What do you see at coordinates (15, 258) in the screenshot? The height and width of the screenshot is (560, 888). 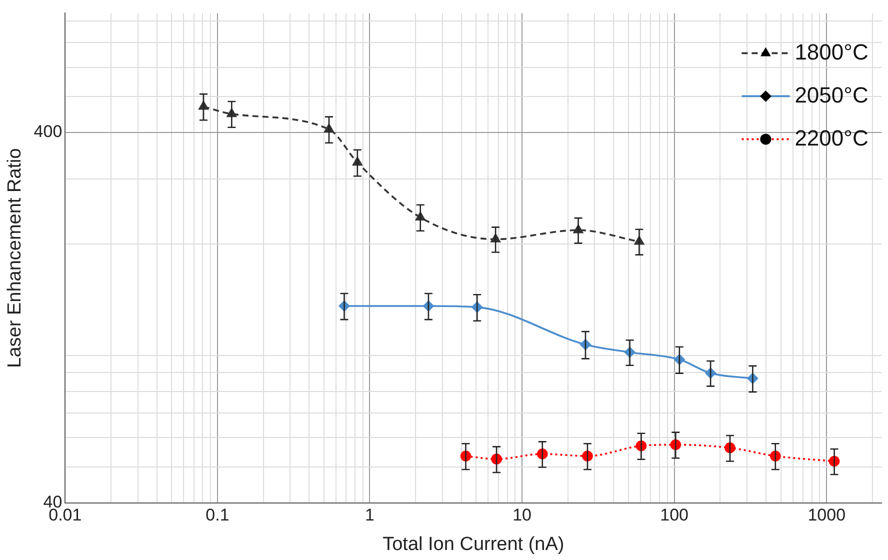 I see `y-axis-title: Laser Enhancement Ratio` at bounding box center [15, 258].